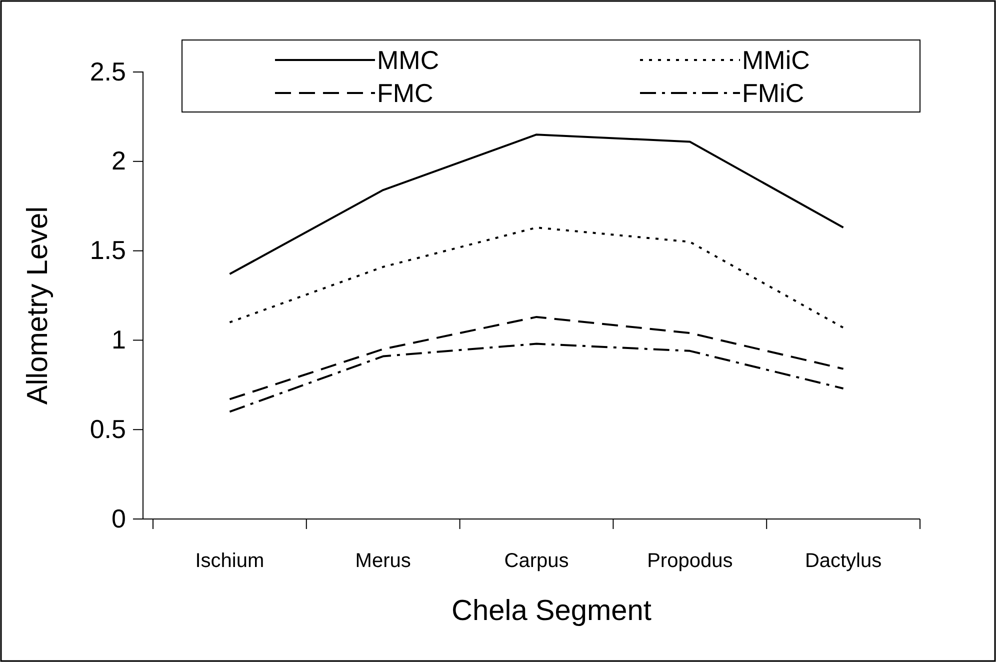  What do you see at coordinates (119, 161) in the screenshot?
I see `y-tick-label: 2` at bounding box center [119, 161].